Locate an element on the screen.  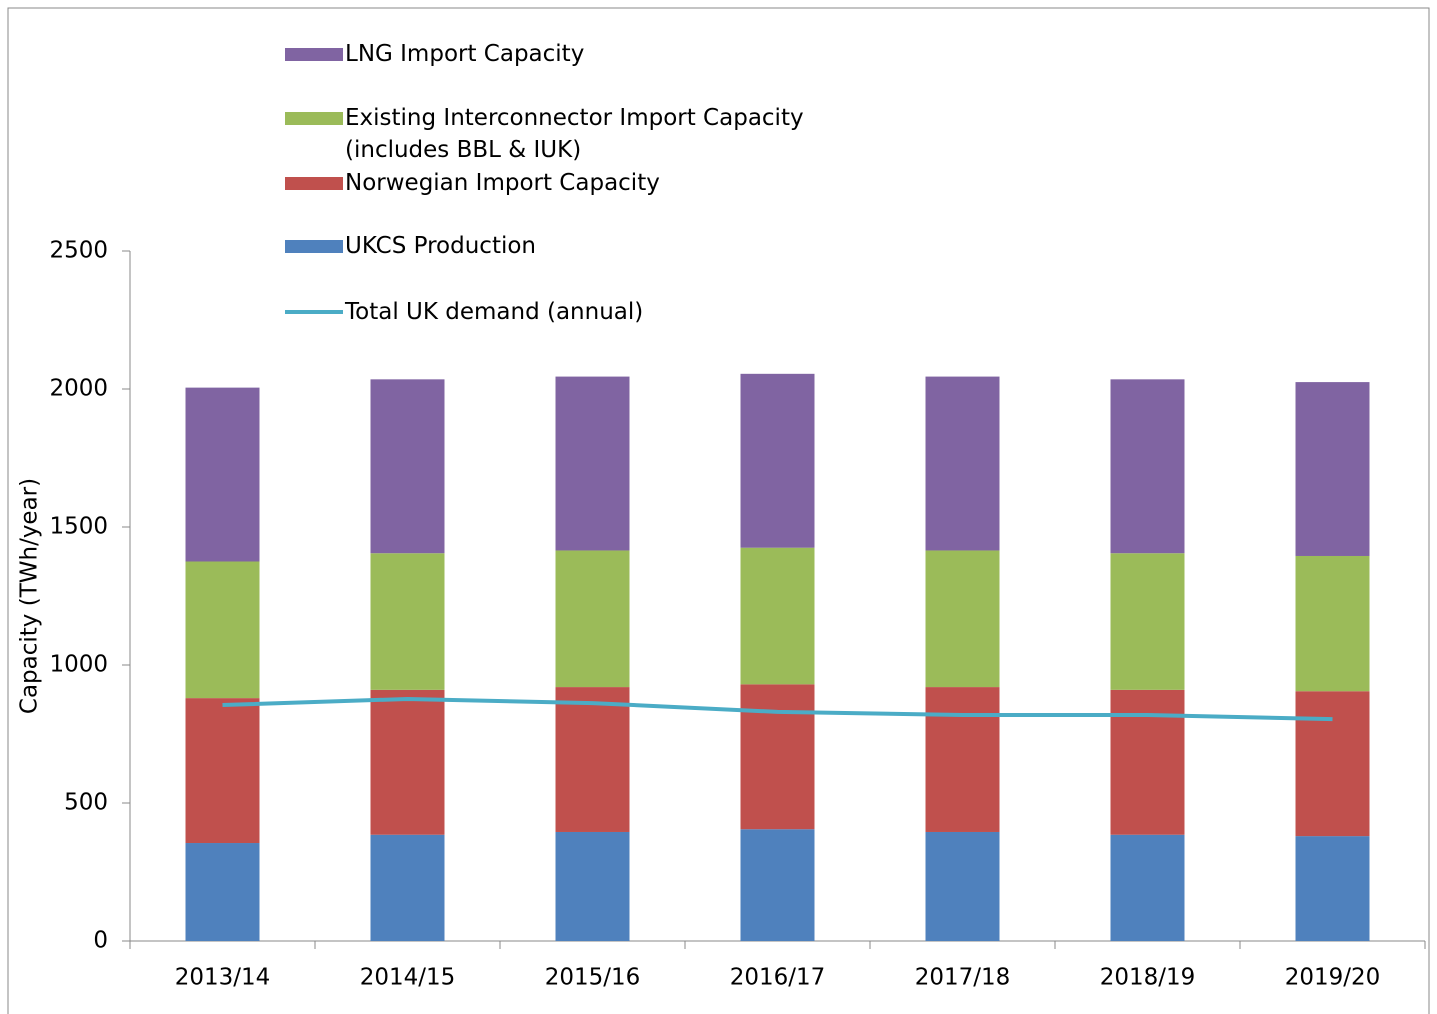
legend-label: UKCS Production is located at coordinates (440, 246).